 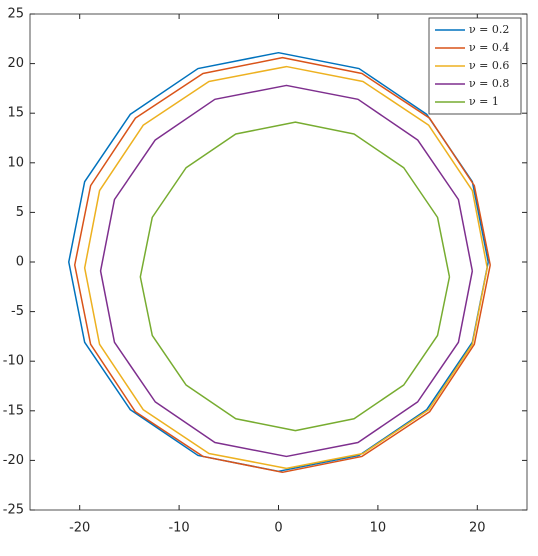 What do you see at coordinates (20, 212) in the screenshot?
I see `y-tick-label: 5` at bounding box center [20, 212].